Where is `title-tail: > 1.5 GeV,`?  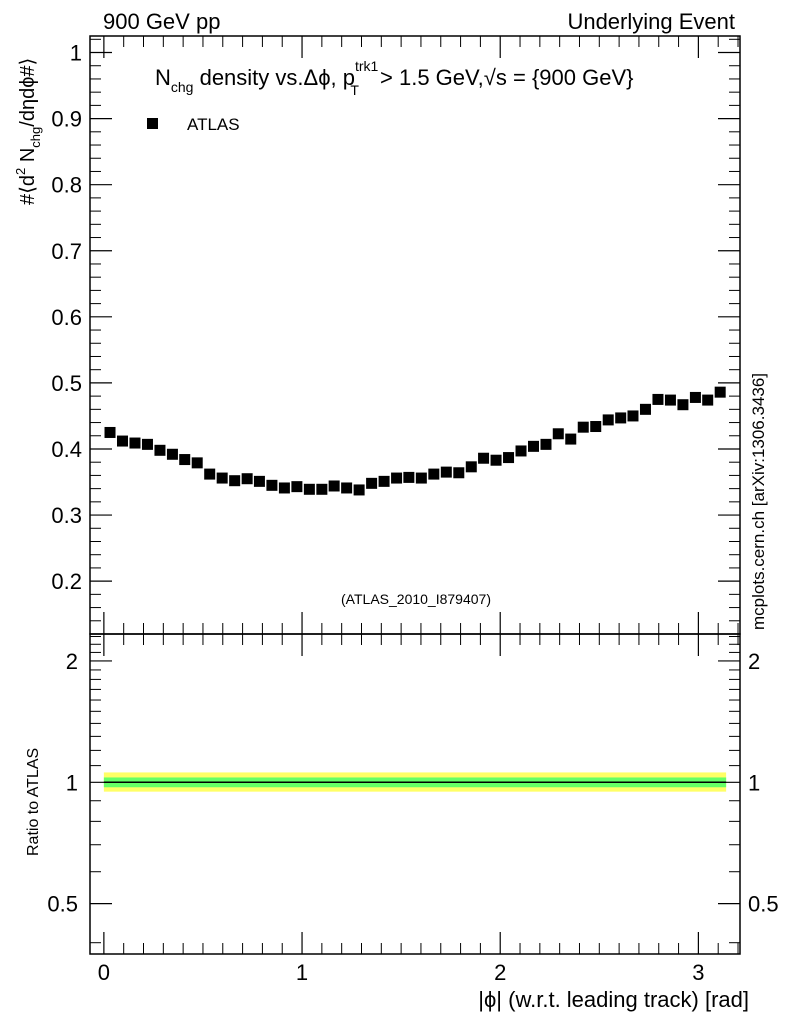
title-tail: > 1.5 GeV, is located at coordinates (429, 77).